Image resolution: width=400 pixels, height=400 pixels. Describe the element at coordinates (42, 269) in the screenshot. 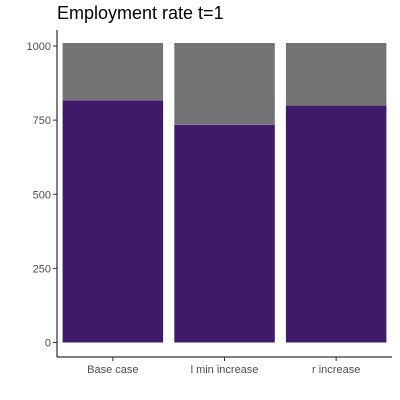

I see `y-tick-label: 250` at that location.